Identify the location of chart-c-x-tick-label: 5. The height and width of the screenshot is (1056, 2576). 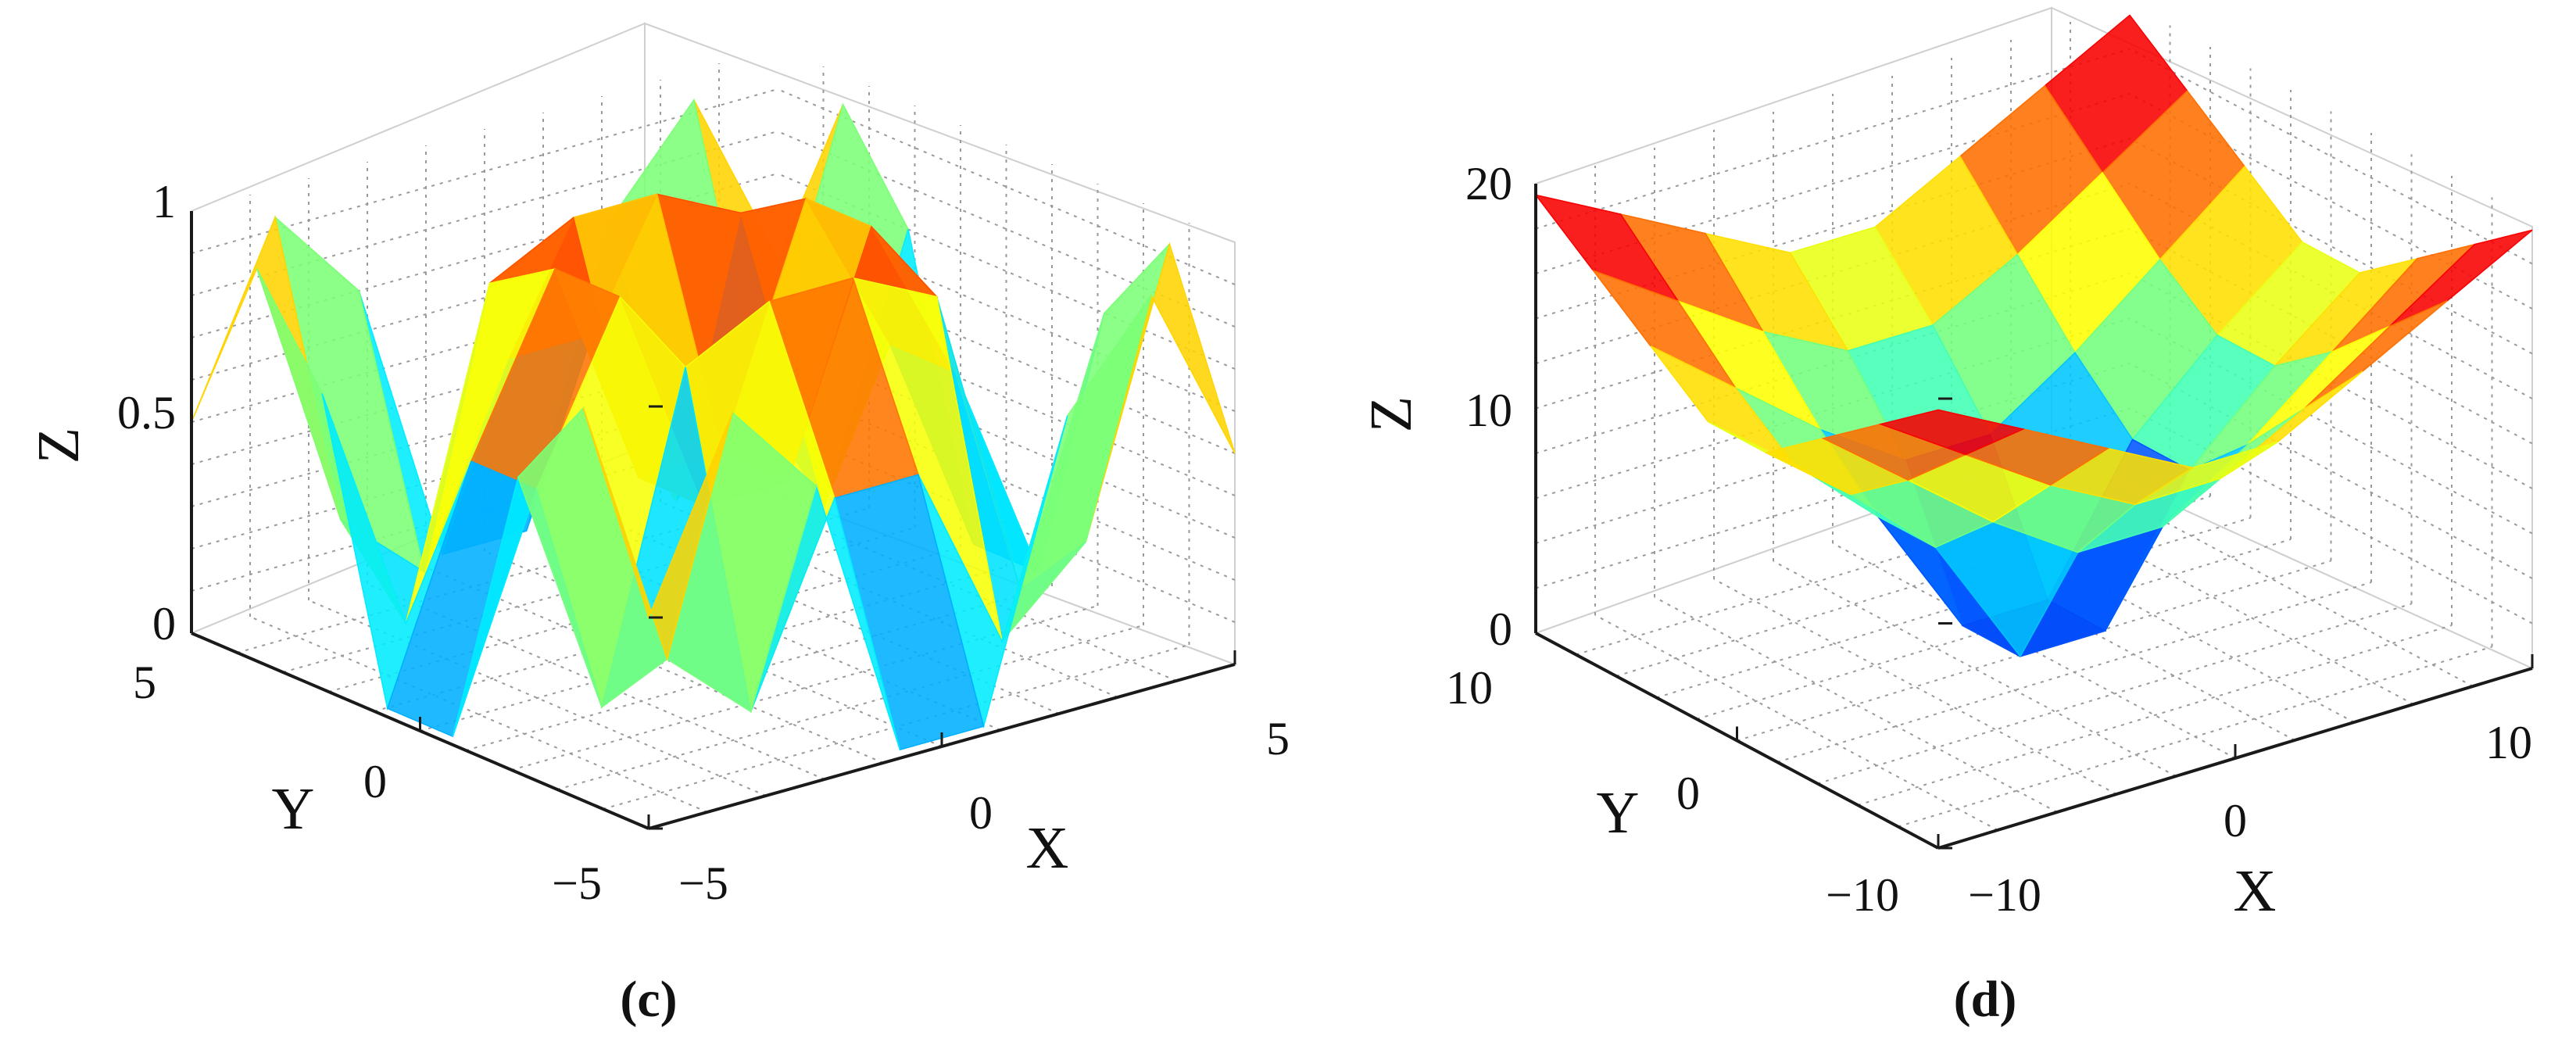
(1278, 738).